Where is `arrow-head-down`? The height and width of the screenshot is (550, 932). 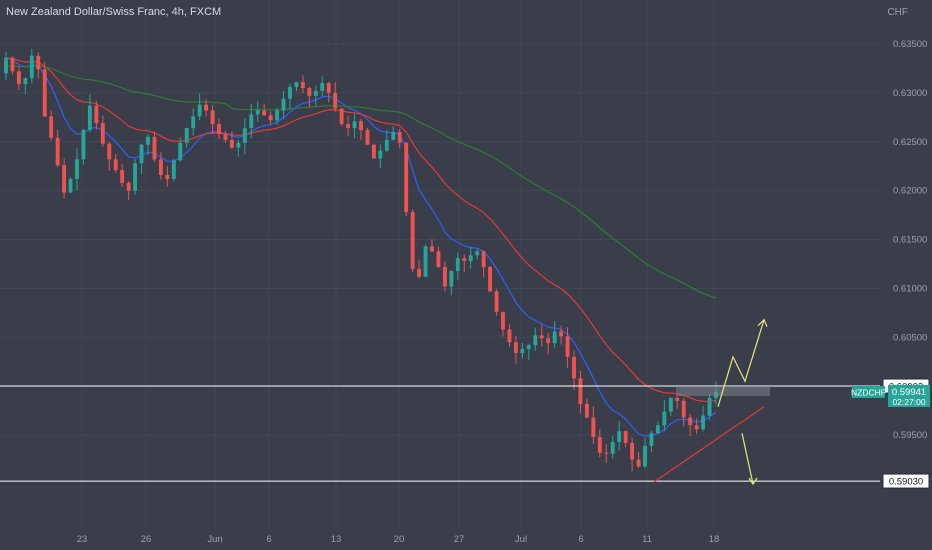
arrow-head-down is located at coordinates (753, 481).